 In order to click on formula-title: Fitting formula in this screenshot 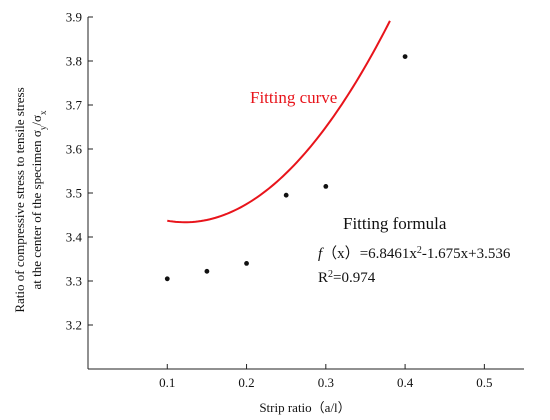, I will do `click(395, 223)`.